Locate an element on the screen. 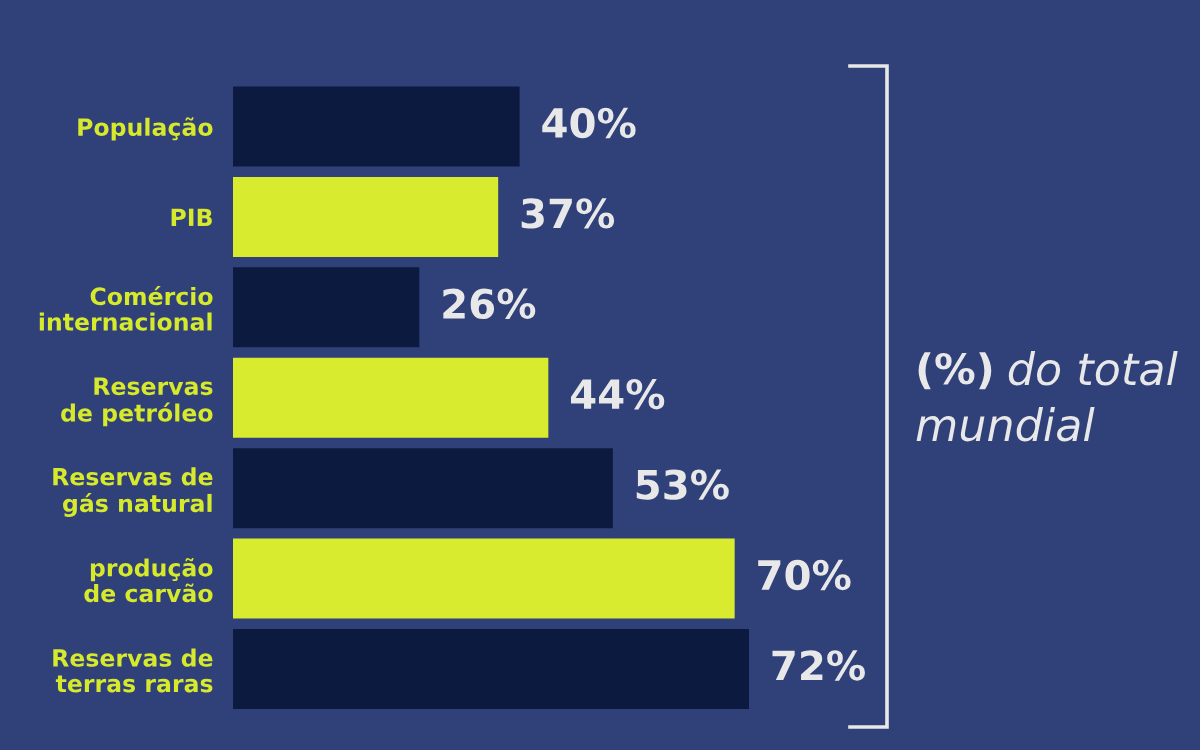 The image size is (1200, 750). data-label: 70% is located at coordinates (804, 575).